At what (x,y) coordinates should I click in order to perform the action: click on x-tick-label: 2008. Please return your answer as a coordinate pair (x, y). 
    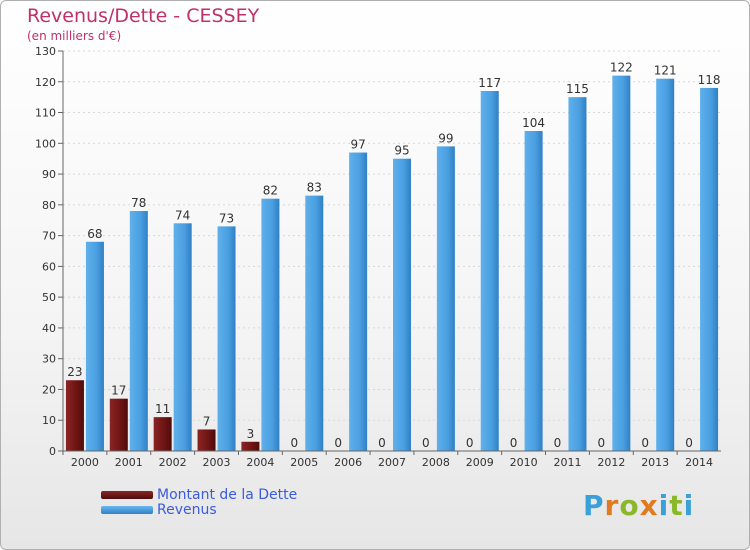
    Looking at the image, I should click on (436, 462).